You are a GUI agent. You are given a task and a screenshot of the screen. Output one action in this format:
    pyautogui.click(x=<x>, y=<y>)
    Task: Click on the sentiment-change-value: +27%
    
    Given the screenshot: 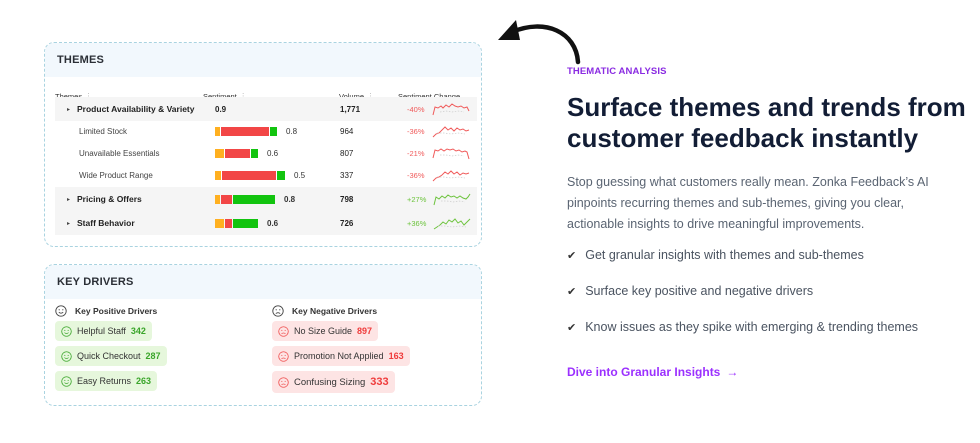 What is the action you would take?
    pyautogui.click(x=417, y=199)
    